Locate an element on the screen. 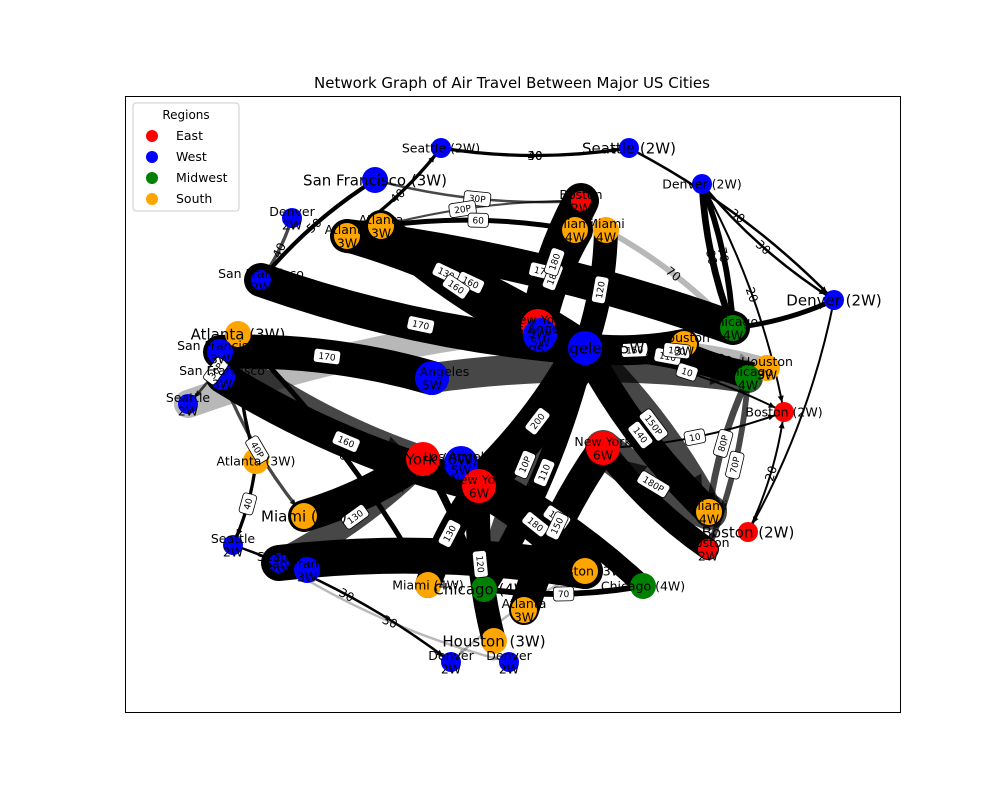 This screenshot has width=1000, height=800. edge-label: 180 is located at coordinates (432, 556).